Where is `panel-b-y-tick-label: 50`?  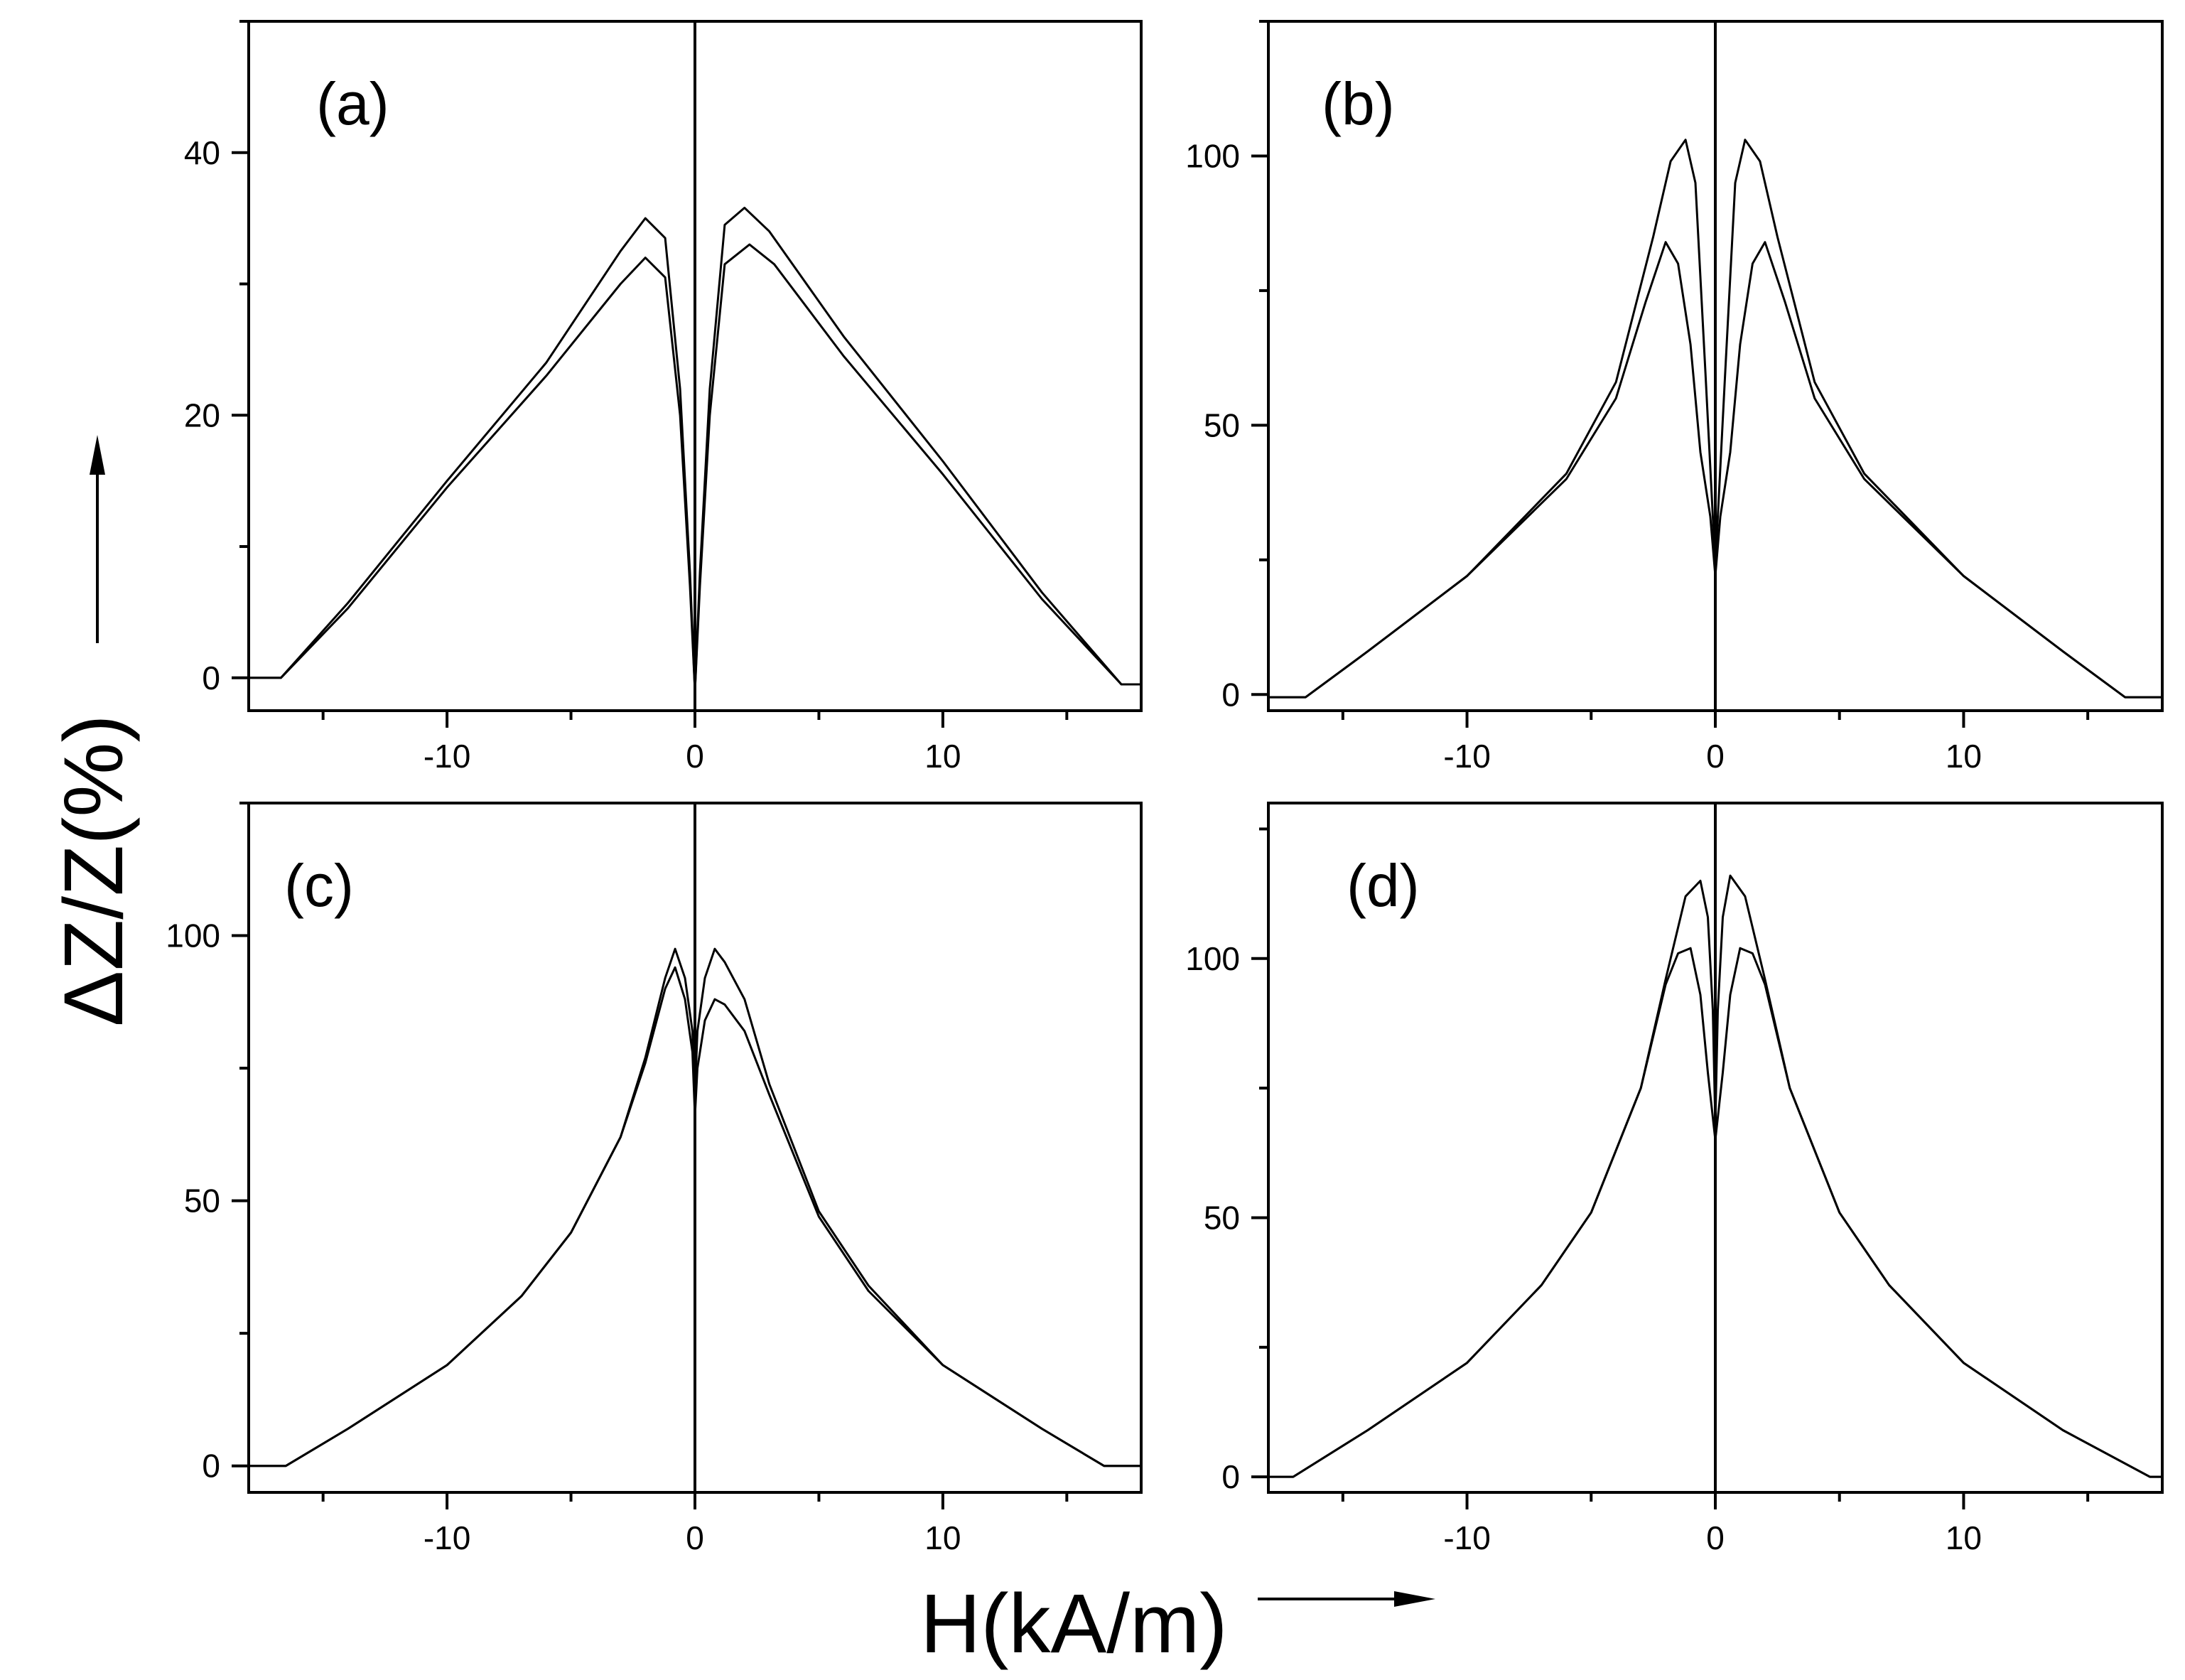
panel-b-y-tick-label: 50 is located at coordinates (1222, 425).